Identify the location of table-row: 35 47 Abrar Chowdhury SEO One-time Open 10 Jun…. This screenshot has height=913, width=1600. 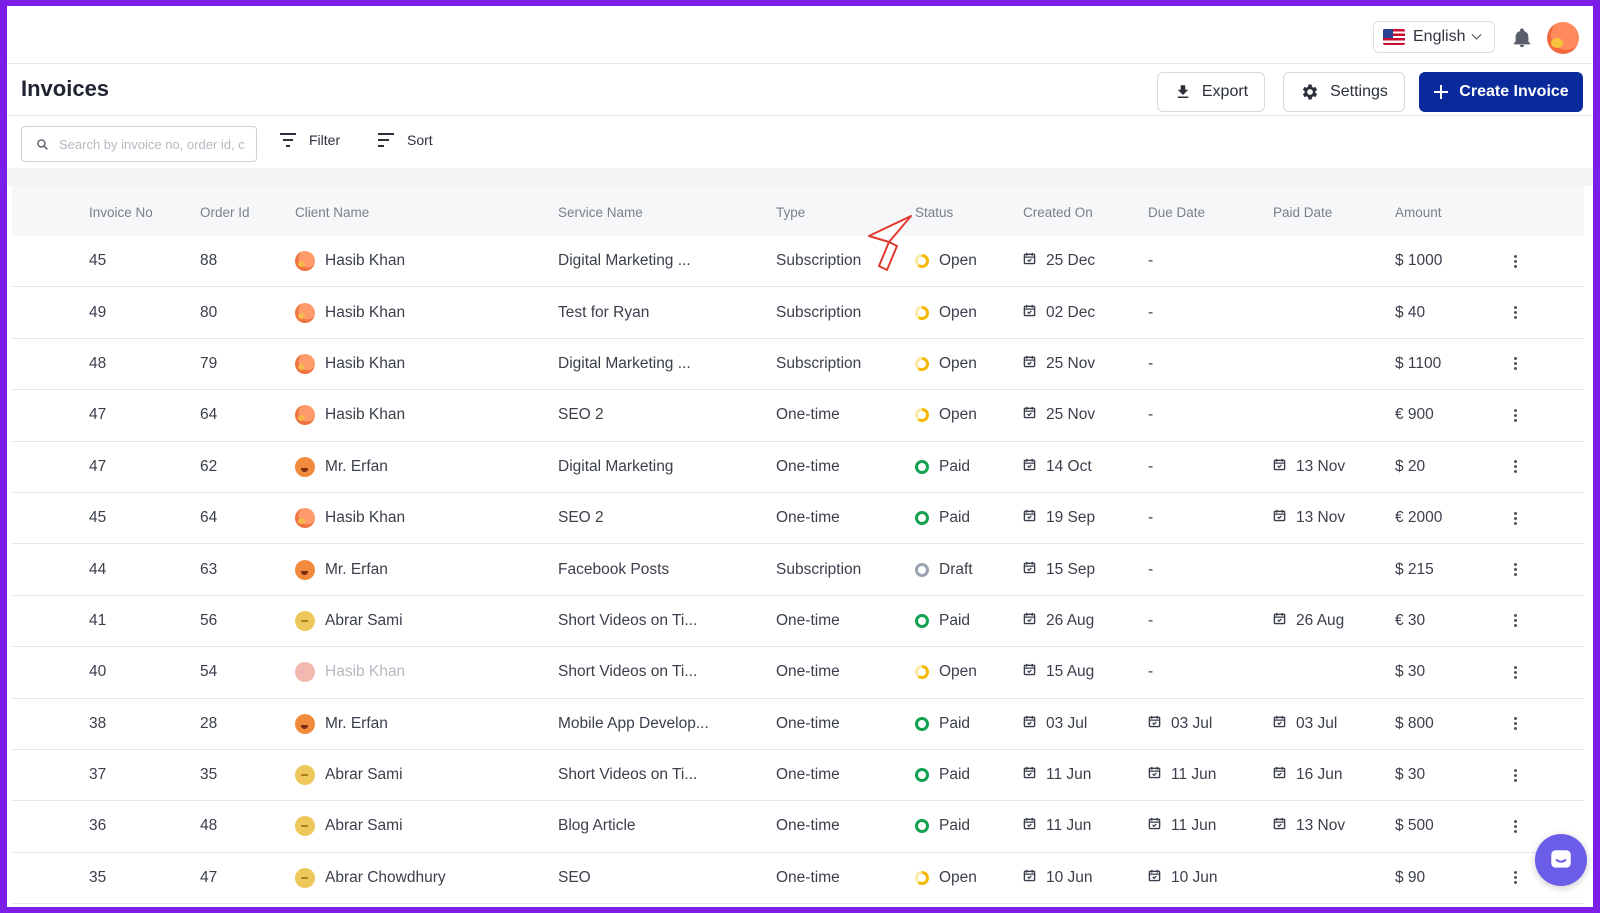
(798, 879).